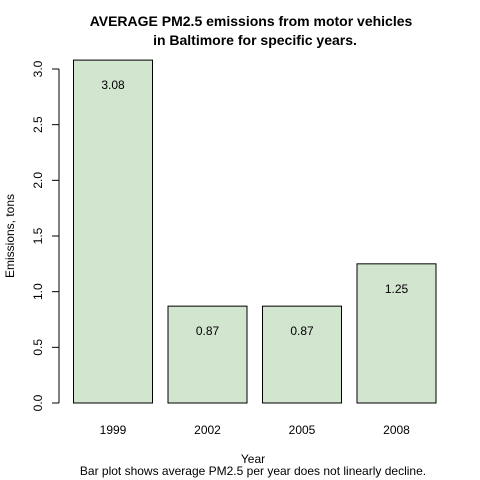 This screenshot has height=480, width=480. What do you see at coordinates (113, 85) in the screenshot?
I see `data-label-1999: 3.08` at bounding box center [113, 85].